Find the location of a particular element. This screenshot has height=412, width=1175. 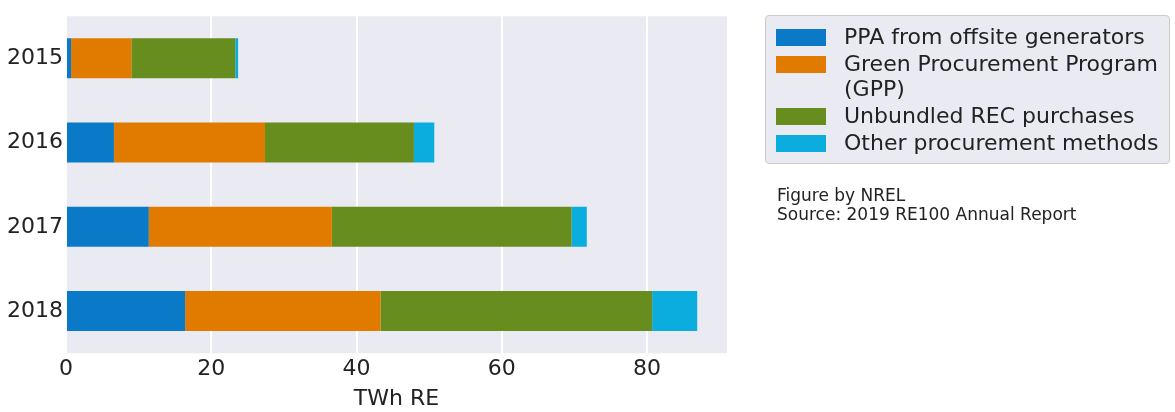

text: Figure by NREL is located at coordinates (842, 195).